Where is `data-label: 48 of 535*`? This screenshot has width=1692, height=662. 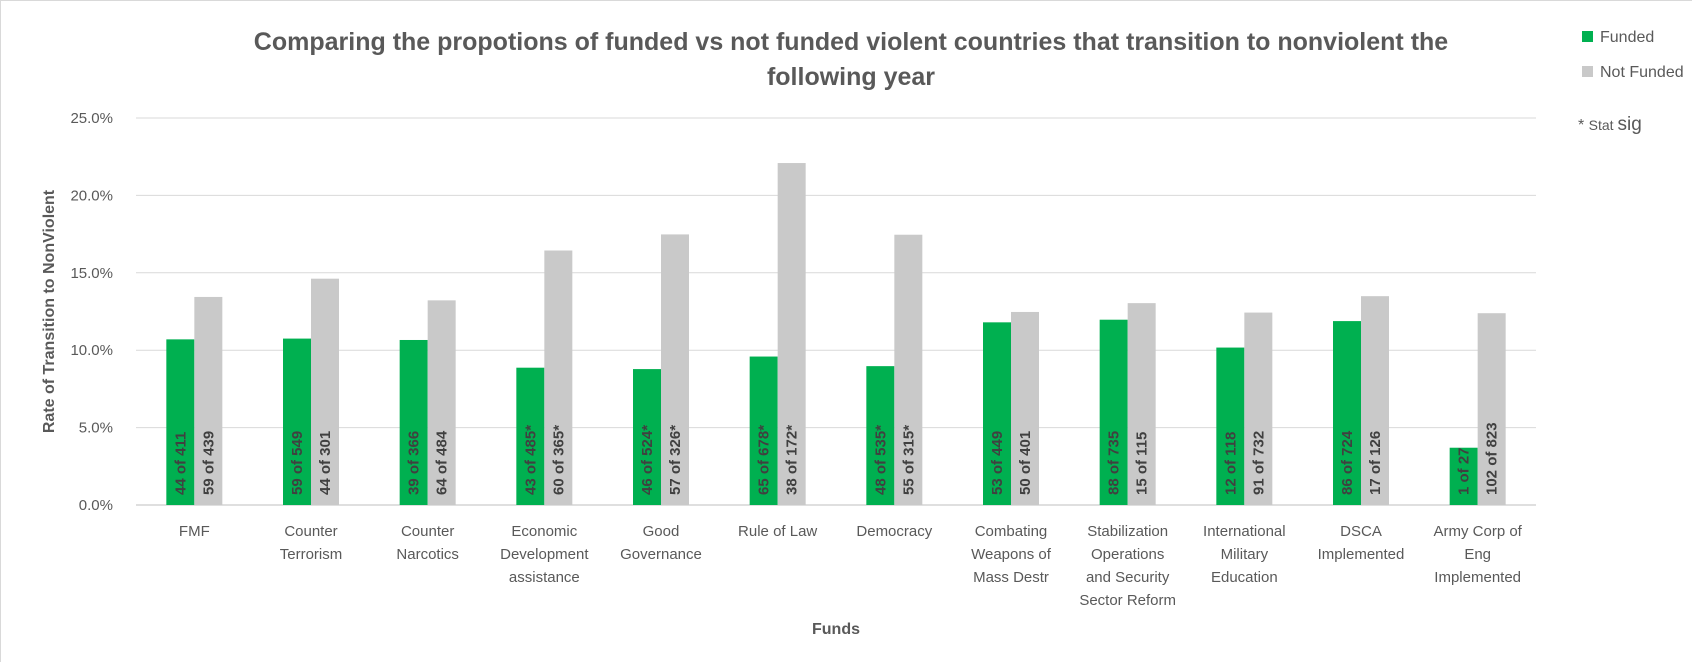
data-label: 48 of 535* is located at coordinates (880, 460).